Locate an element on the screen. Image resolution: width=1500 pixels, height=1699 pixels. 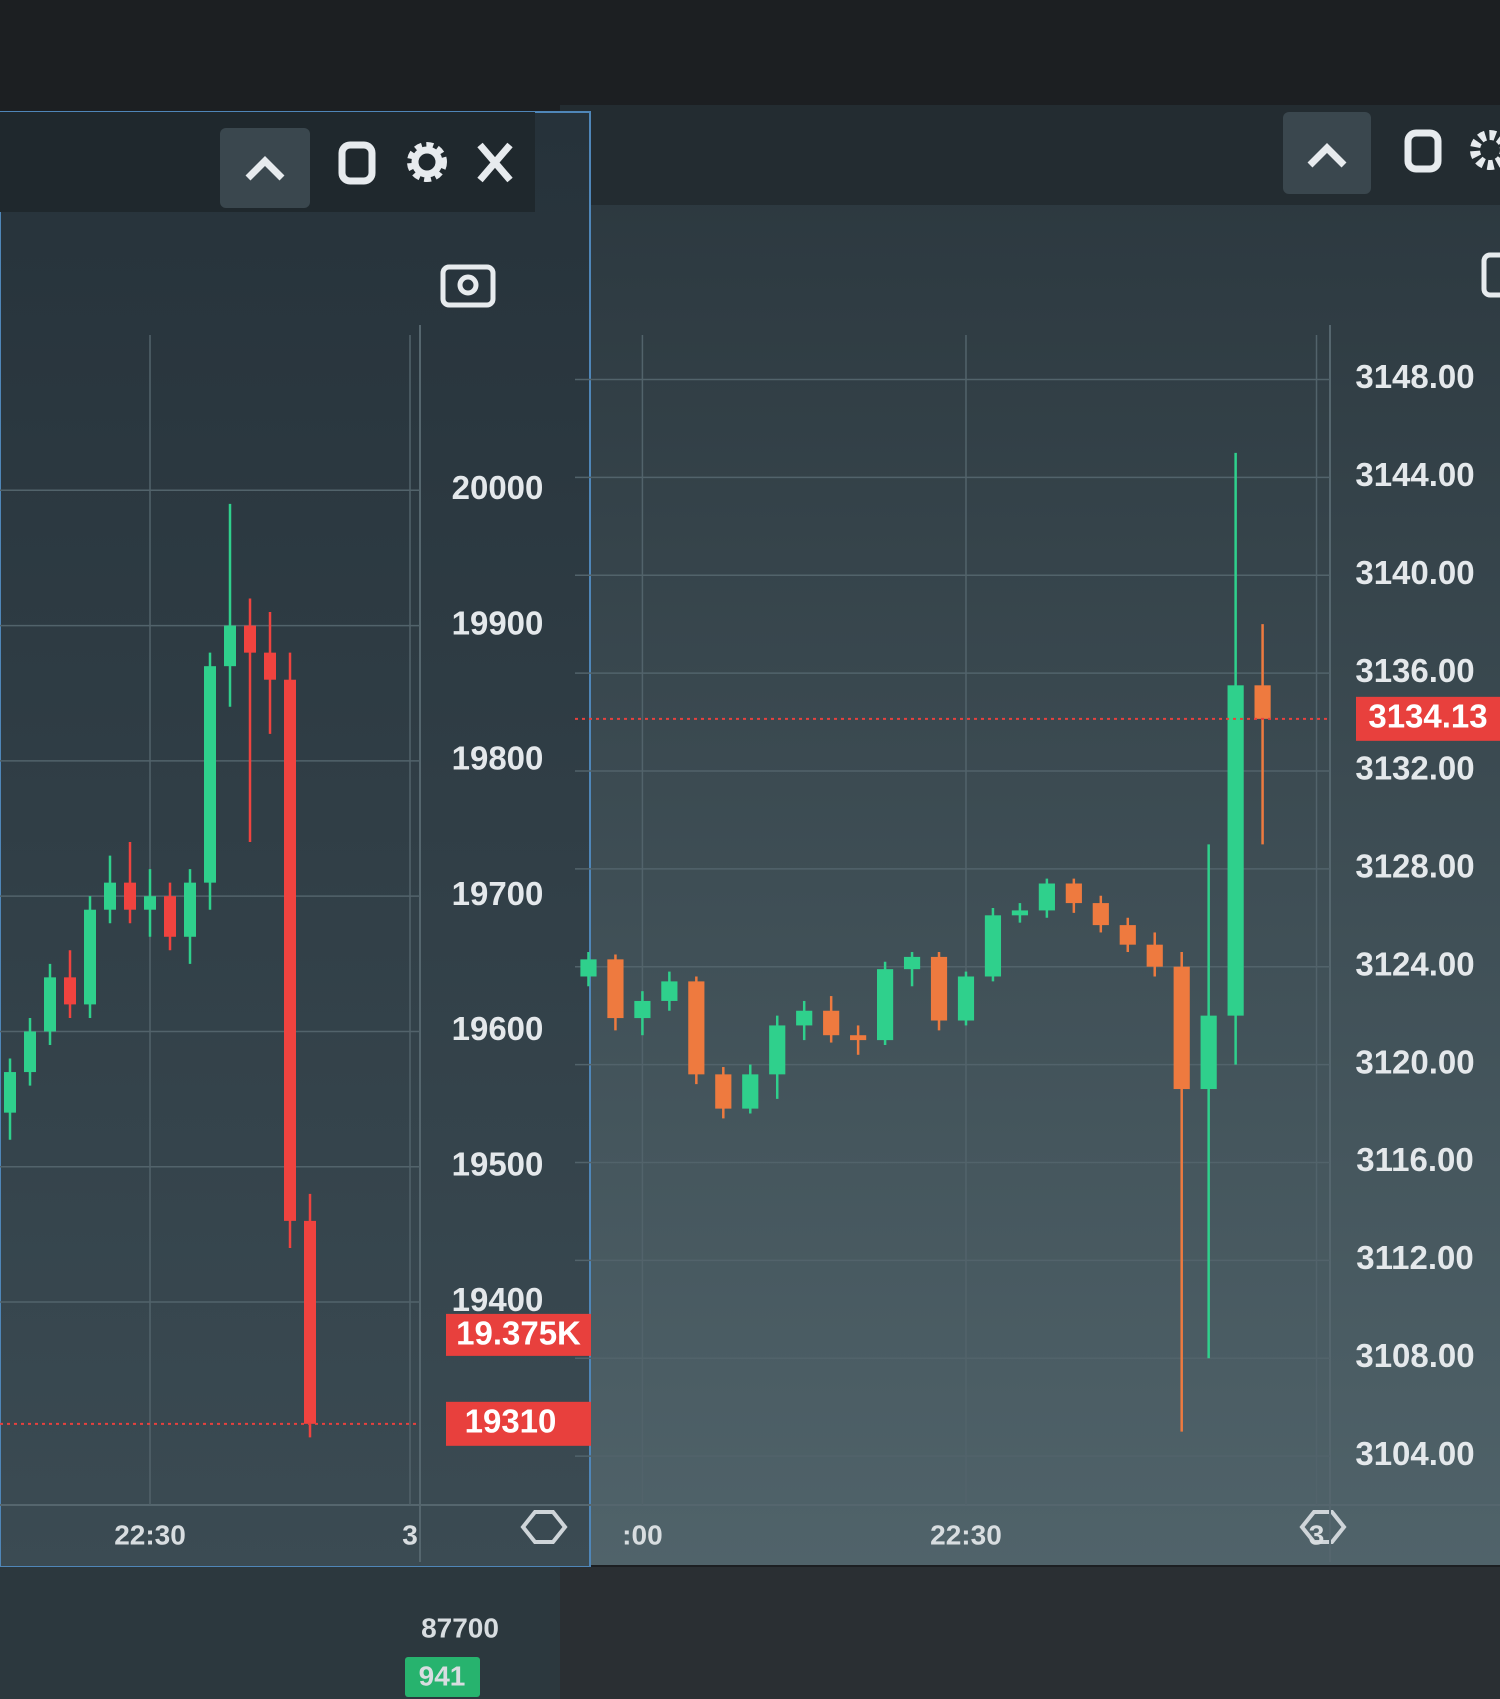
camera-body is located at coordinates (468, 286).